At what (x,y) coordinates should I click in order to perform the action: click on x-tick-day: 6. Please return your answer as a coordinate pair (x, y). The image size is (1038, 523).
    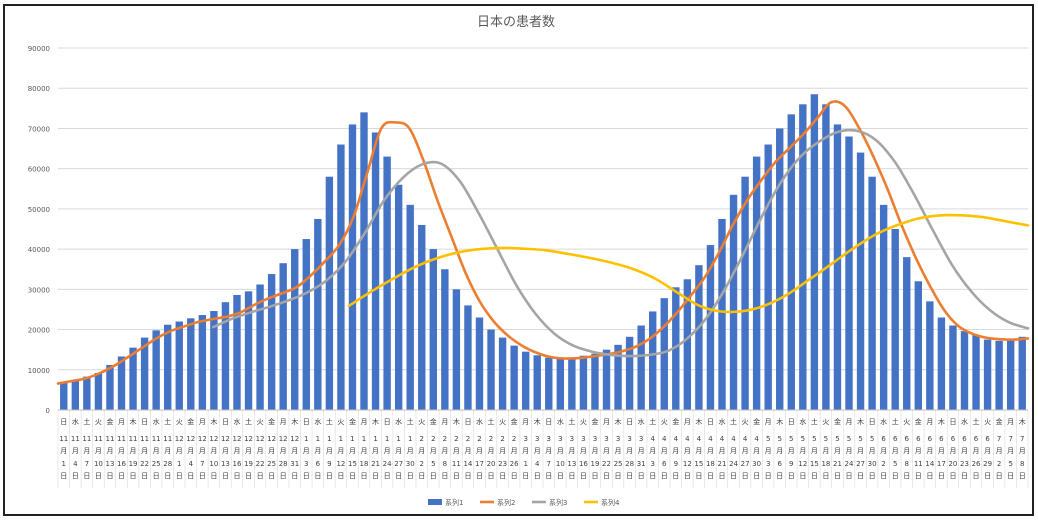
    Looking at the image, I should click on (779, 464).